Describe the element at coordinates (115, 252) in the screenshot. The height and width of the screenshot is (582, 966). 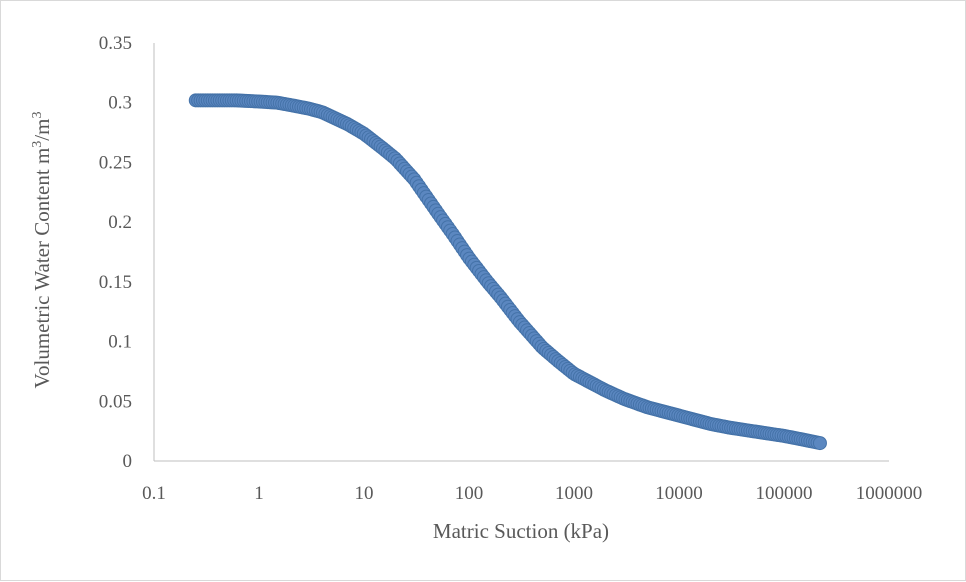
I see `y-tick-labels: 0 0.05 0.1 0.15 0.2 0.25 0.3 0.35` at that location.